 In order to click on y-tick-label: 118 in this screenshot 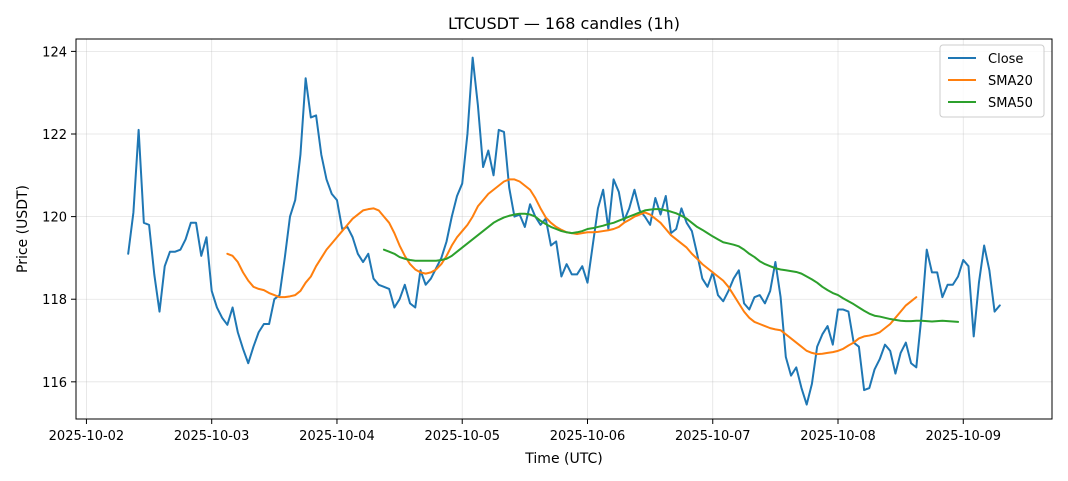, I will do `click(54, 300)`.